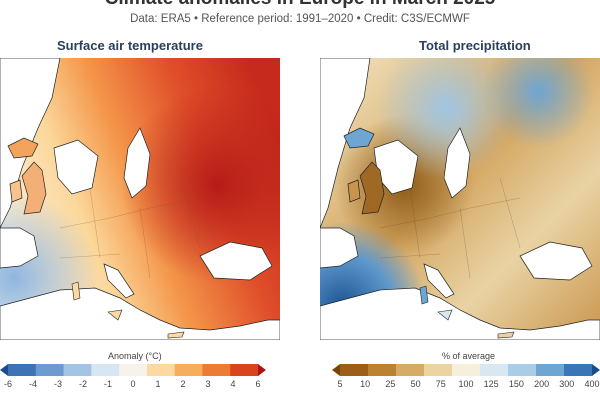 The width and height of the screenshot is (600, 400). I want to click on temperature-tick-label: -3, so click(58, 384).